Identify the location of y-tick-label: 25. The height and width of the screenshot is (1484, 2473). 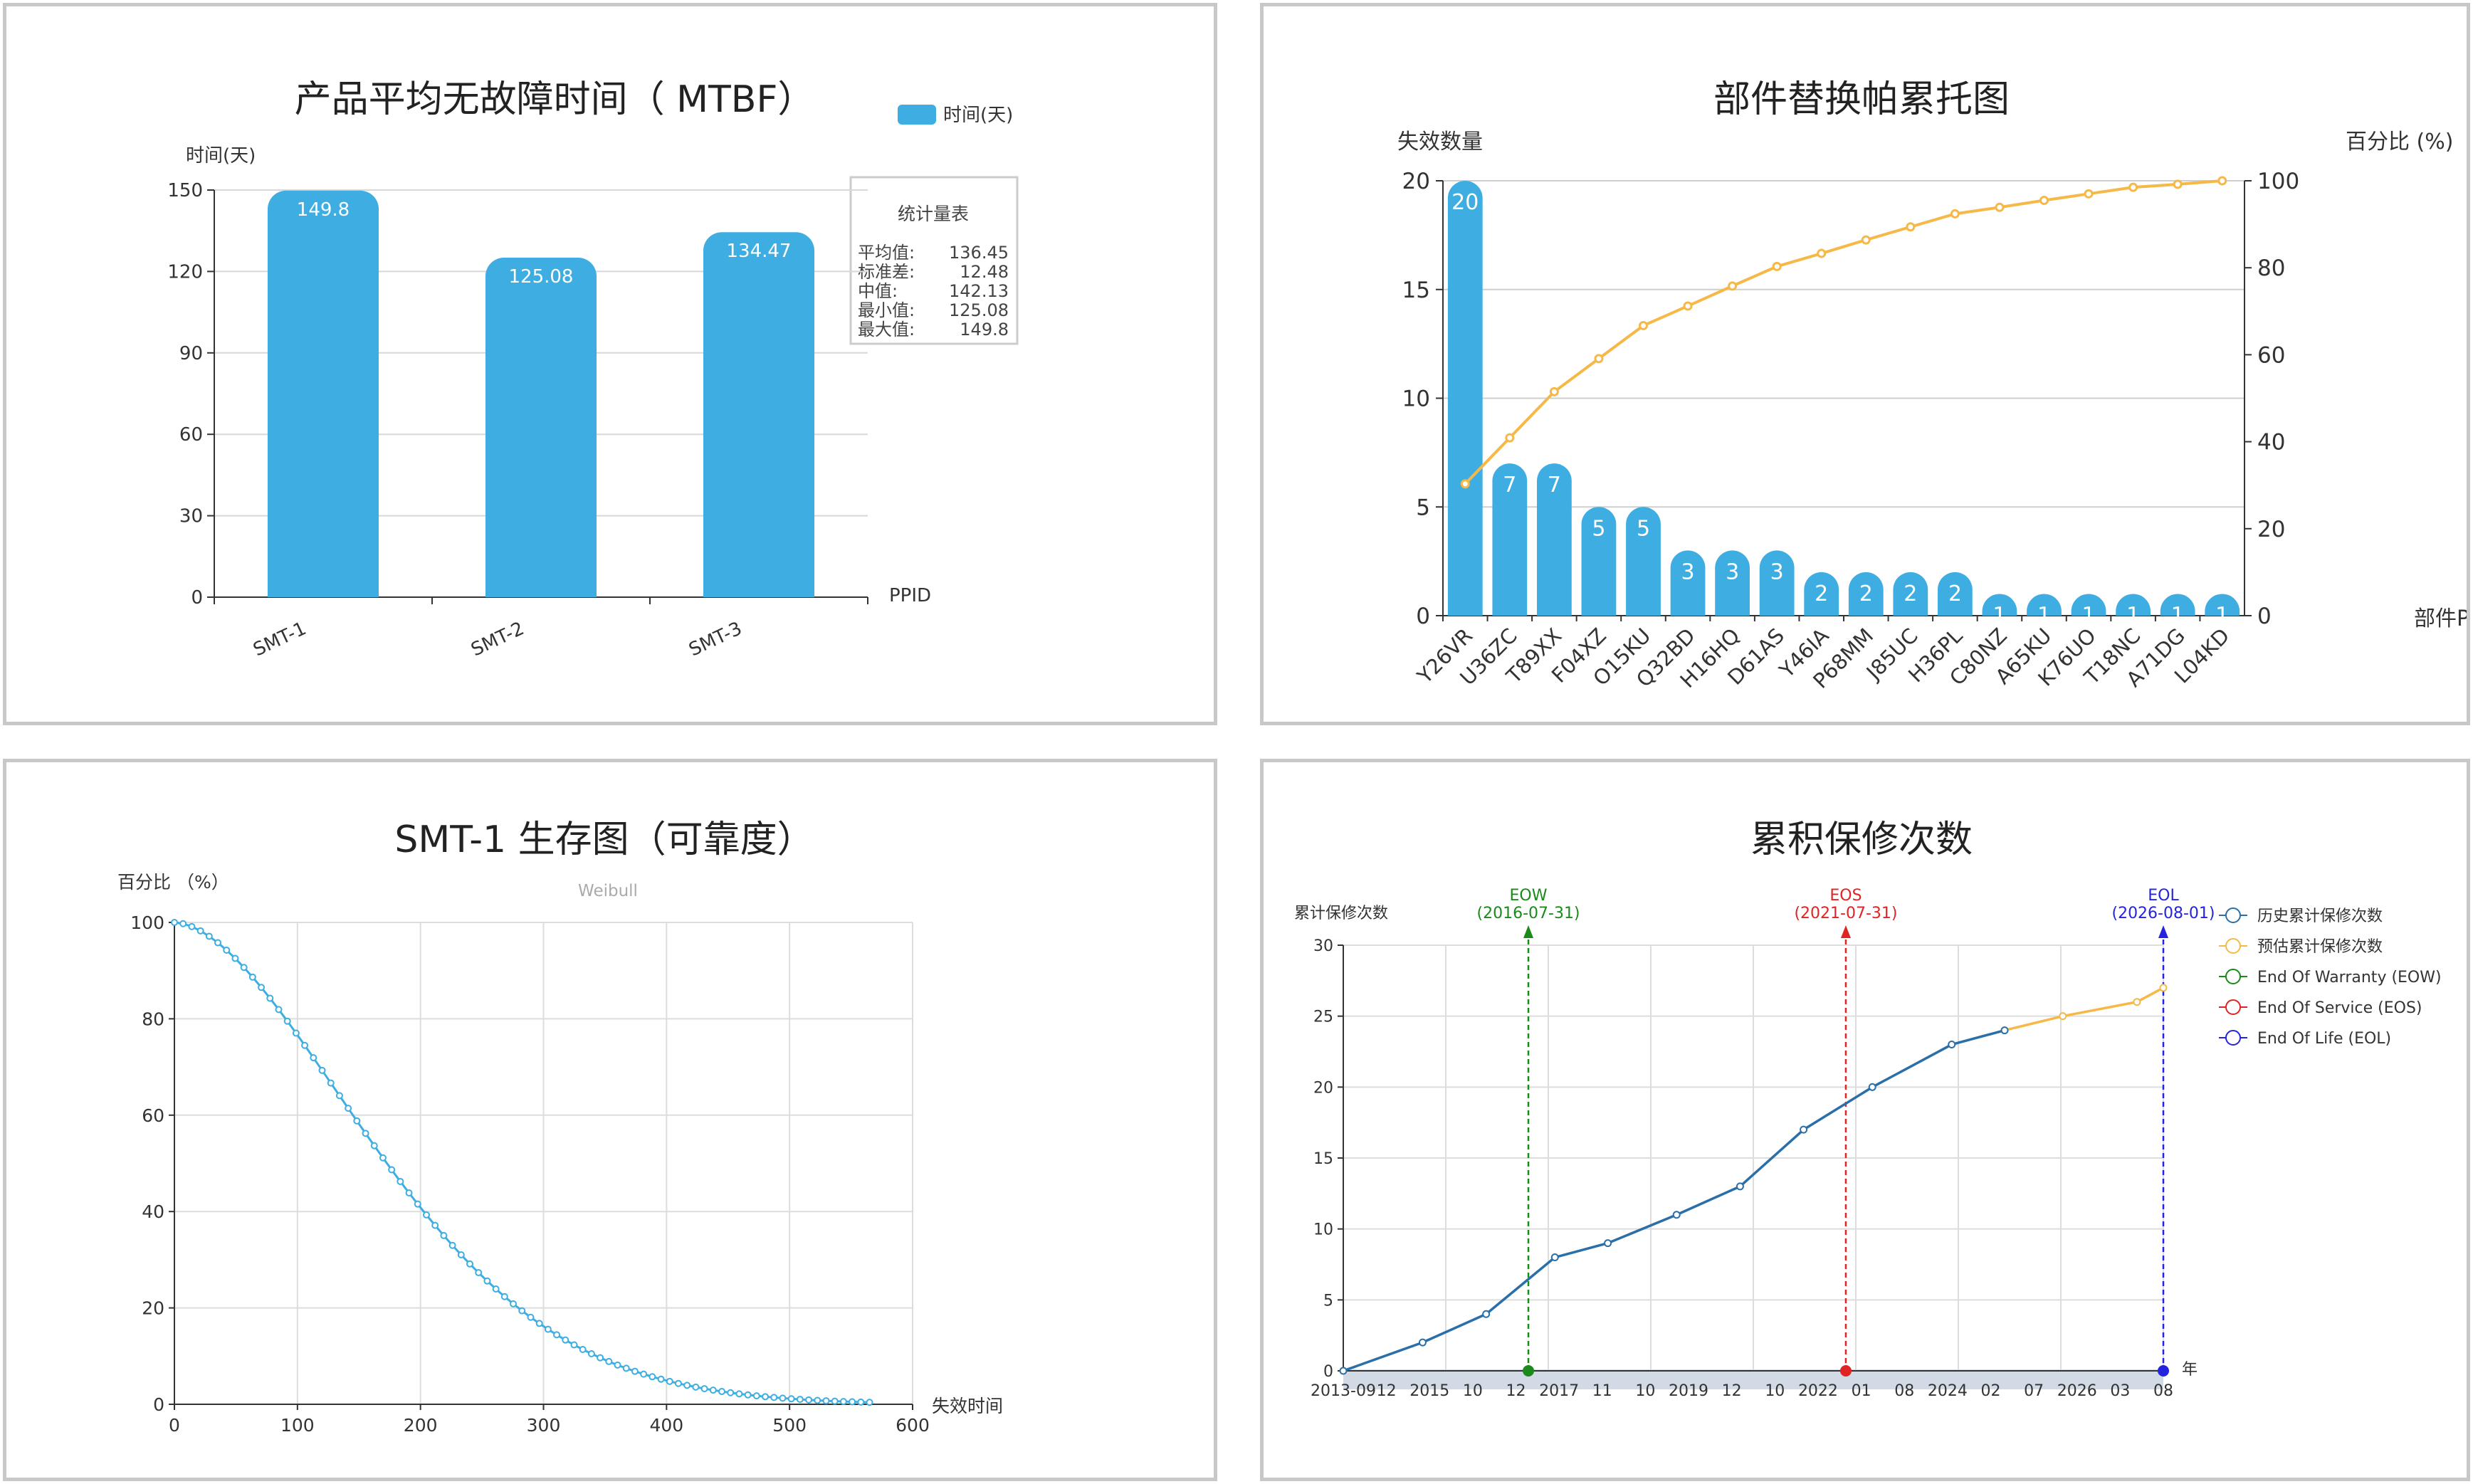
(1323, 1017).